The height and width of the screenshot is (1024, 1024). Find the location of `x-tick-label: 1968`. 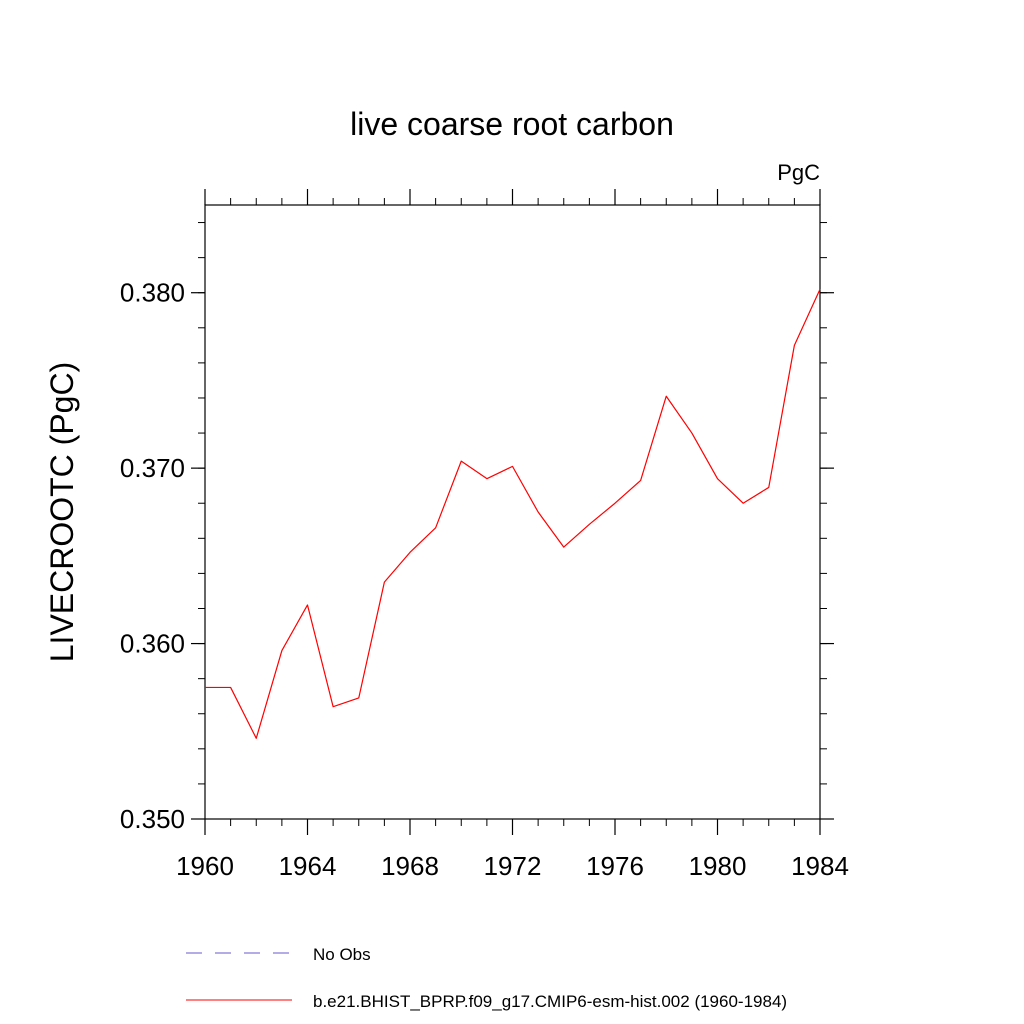

x-tick-label: 1968 is located at coordinates (410, 866).